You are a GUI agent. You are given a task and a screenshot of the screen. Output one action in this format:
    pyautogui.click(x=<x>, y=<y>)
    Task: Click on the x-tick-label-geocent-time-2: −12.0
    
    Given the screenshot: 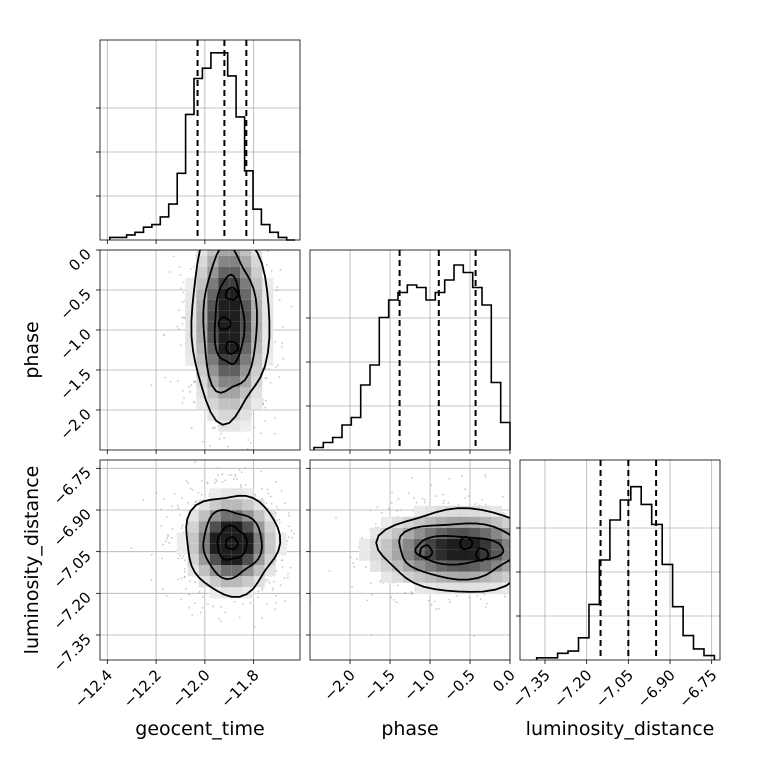 What is the action you would take?
    pyautogui.click(x=190, y=688)
    